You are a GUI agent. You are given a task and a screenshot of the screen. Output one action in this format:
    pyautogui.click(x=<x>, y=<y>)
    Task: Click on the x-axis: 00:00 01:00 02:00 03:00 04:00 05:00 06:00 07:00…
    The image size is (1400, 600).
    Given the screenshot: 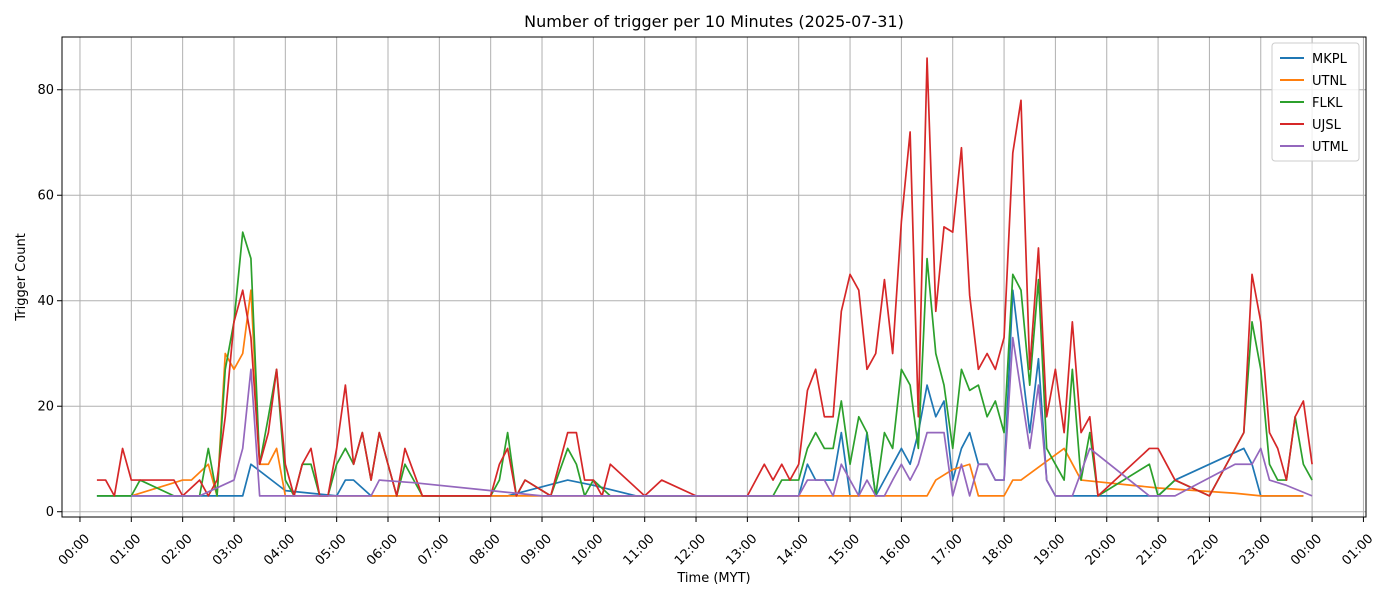 What is the action you would take?
    pyautogui.click(x=716, y=543)
    